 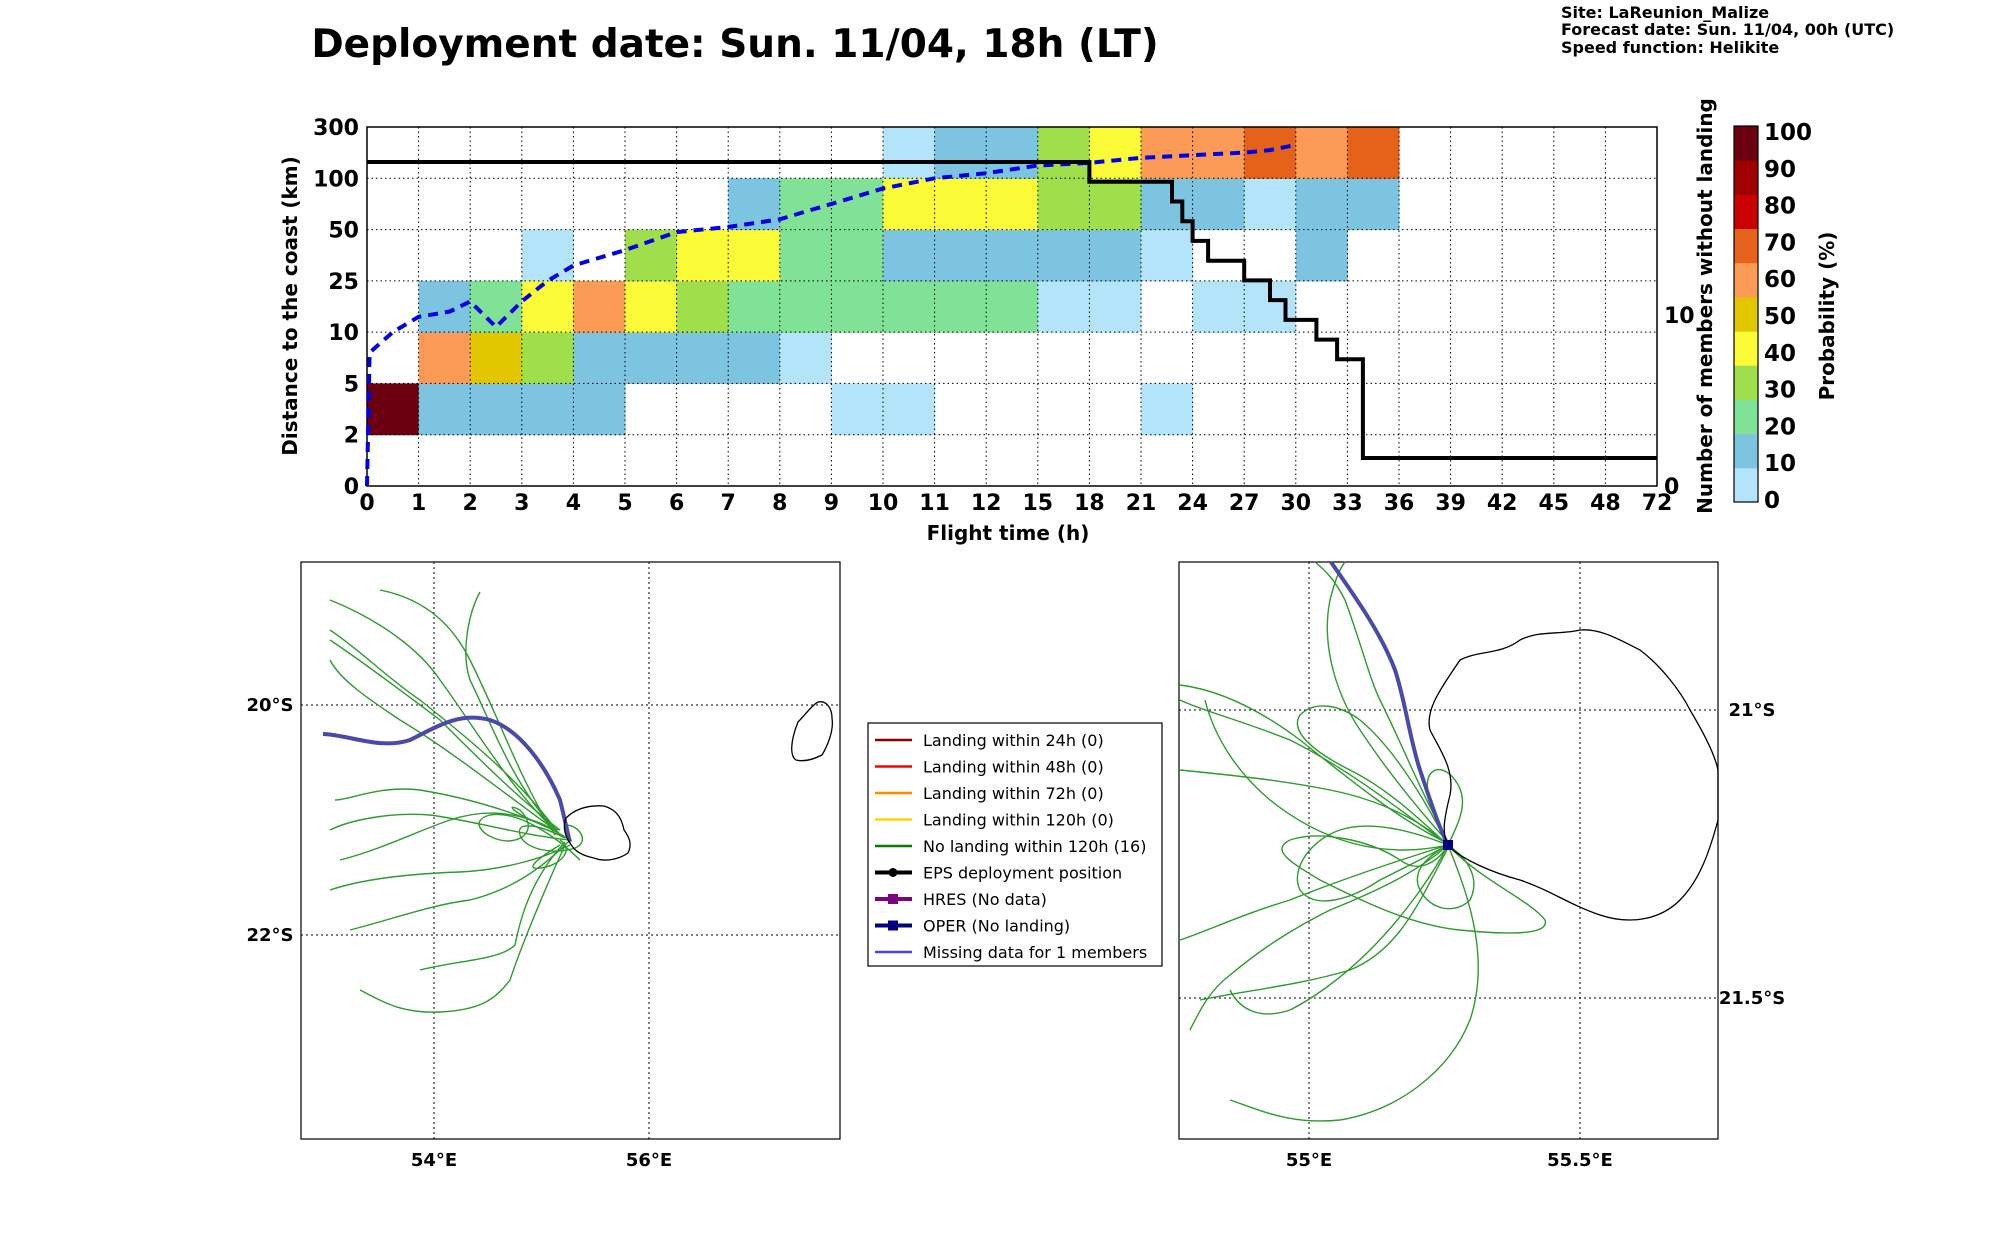 What do you see at coordinates (1580, 1160) in the screenshot?
I see `map-right-lon-label: 55.5°E` at bounding box center [1580, 1160].